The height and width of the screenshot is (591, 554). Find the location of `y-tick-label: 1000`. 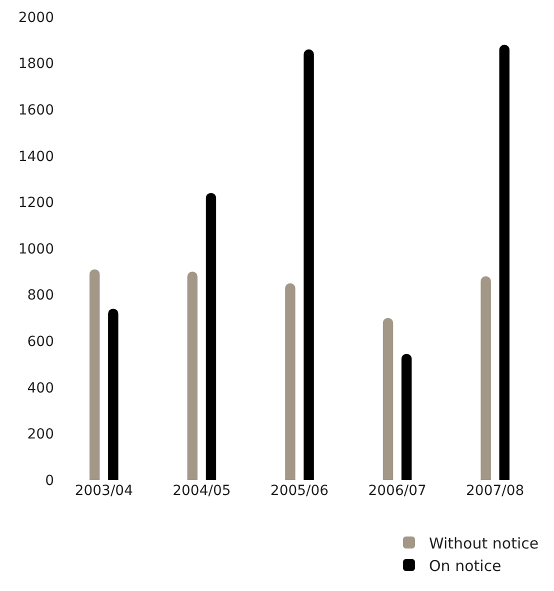

y-tick-label: 1000 is located at coordinates (36, 249).